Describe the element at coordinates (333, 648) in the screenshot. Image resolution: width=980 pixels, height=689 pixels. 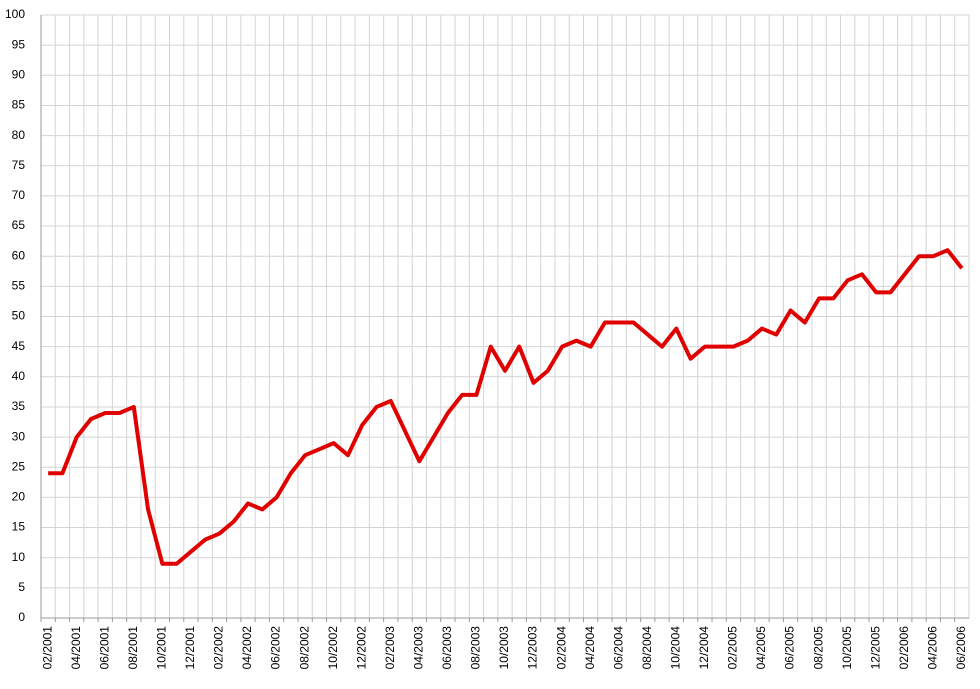
I see `x-tick-label: 10/2002` at that location.